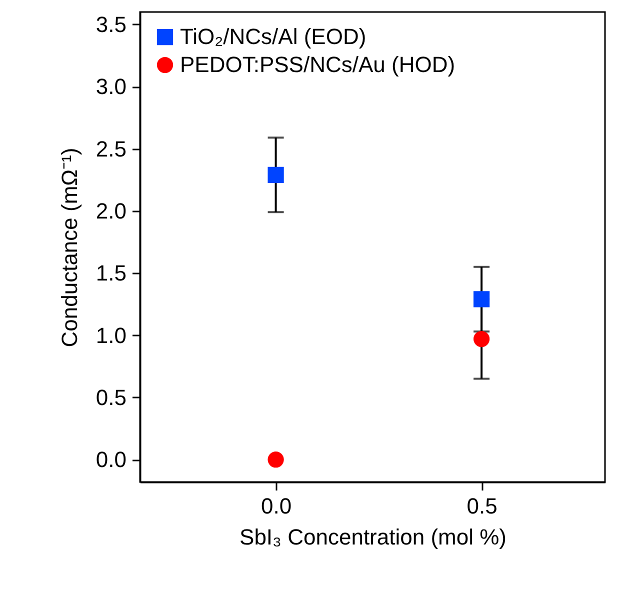  Describe the element at coordinates (111, 397) in the screenshot. I see `y-tick-label: 0.5` at that location.